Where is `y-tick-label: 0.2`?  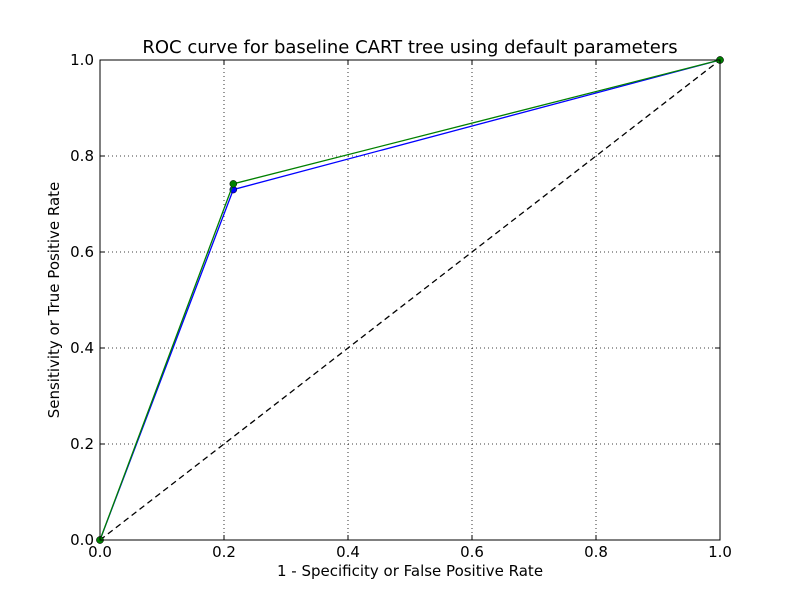
y-tick-label: 0.2 is located at coordinates (82, 444).